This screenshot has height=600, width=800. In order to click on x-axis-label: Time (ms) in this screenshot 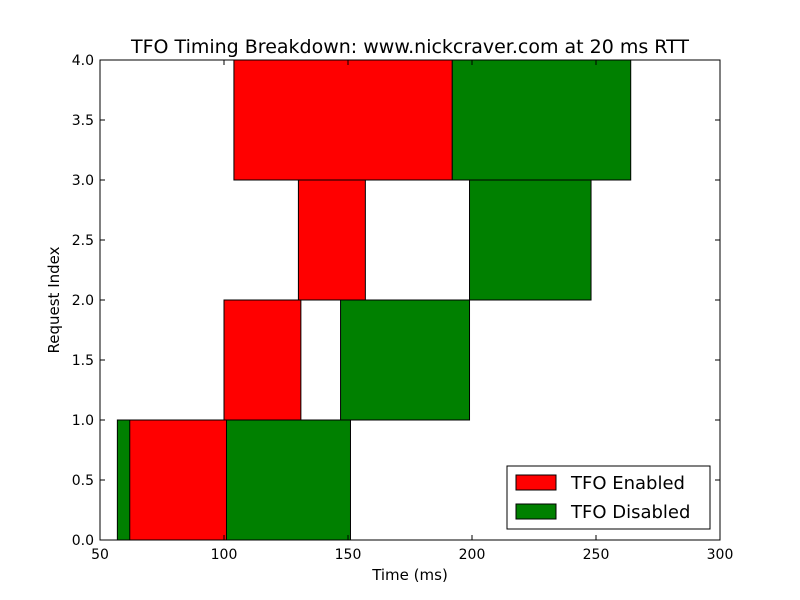, I will do `click(409, 575)`.